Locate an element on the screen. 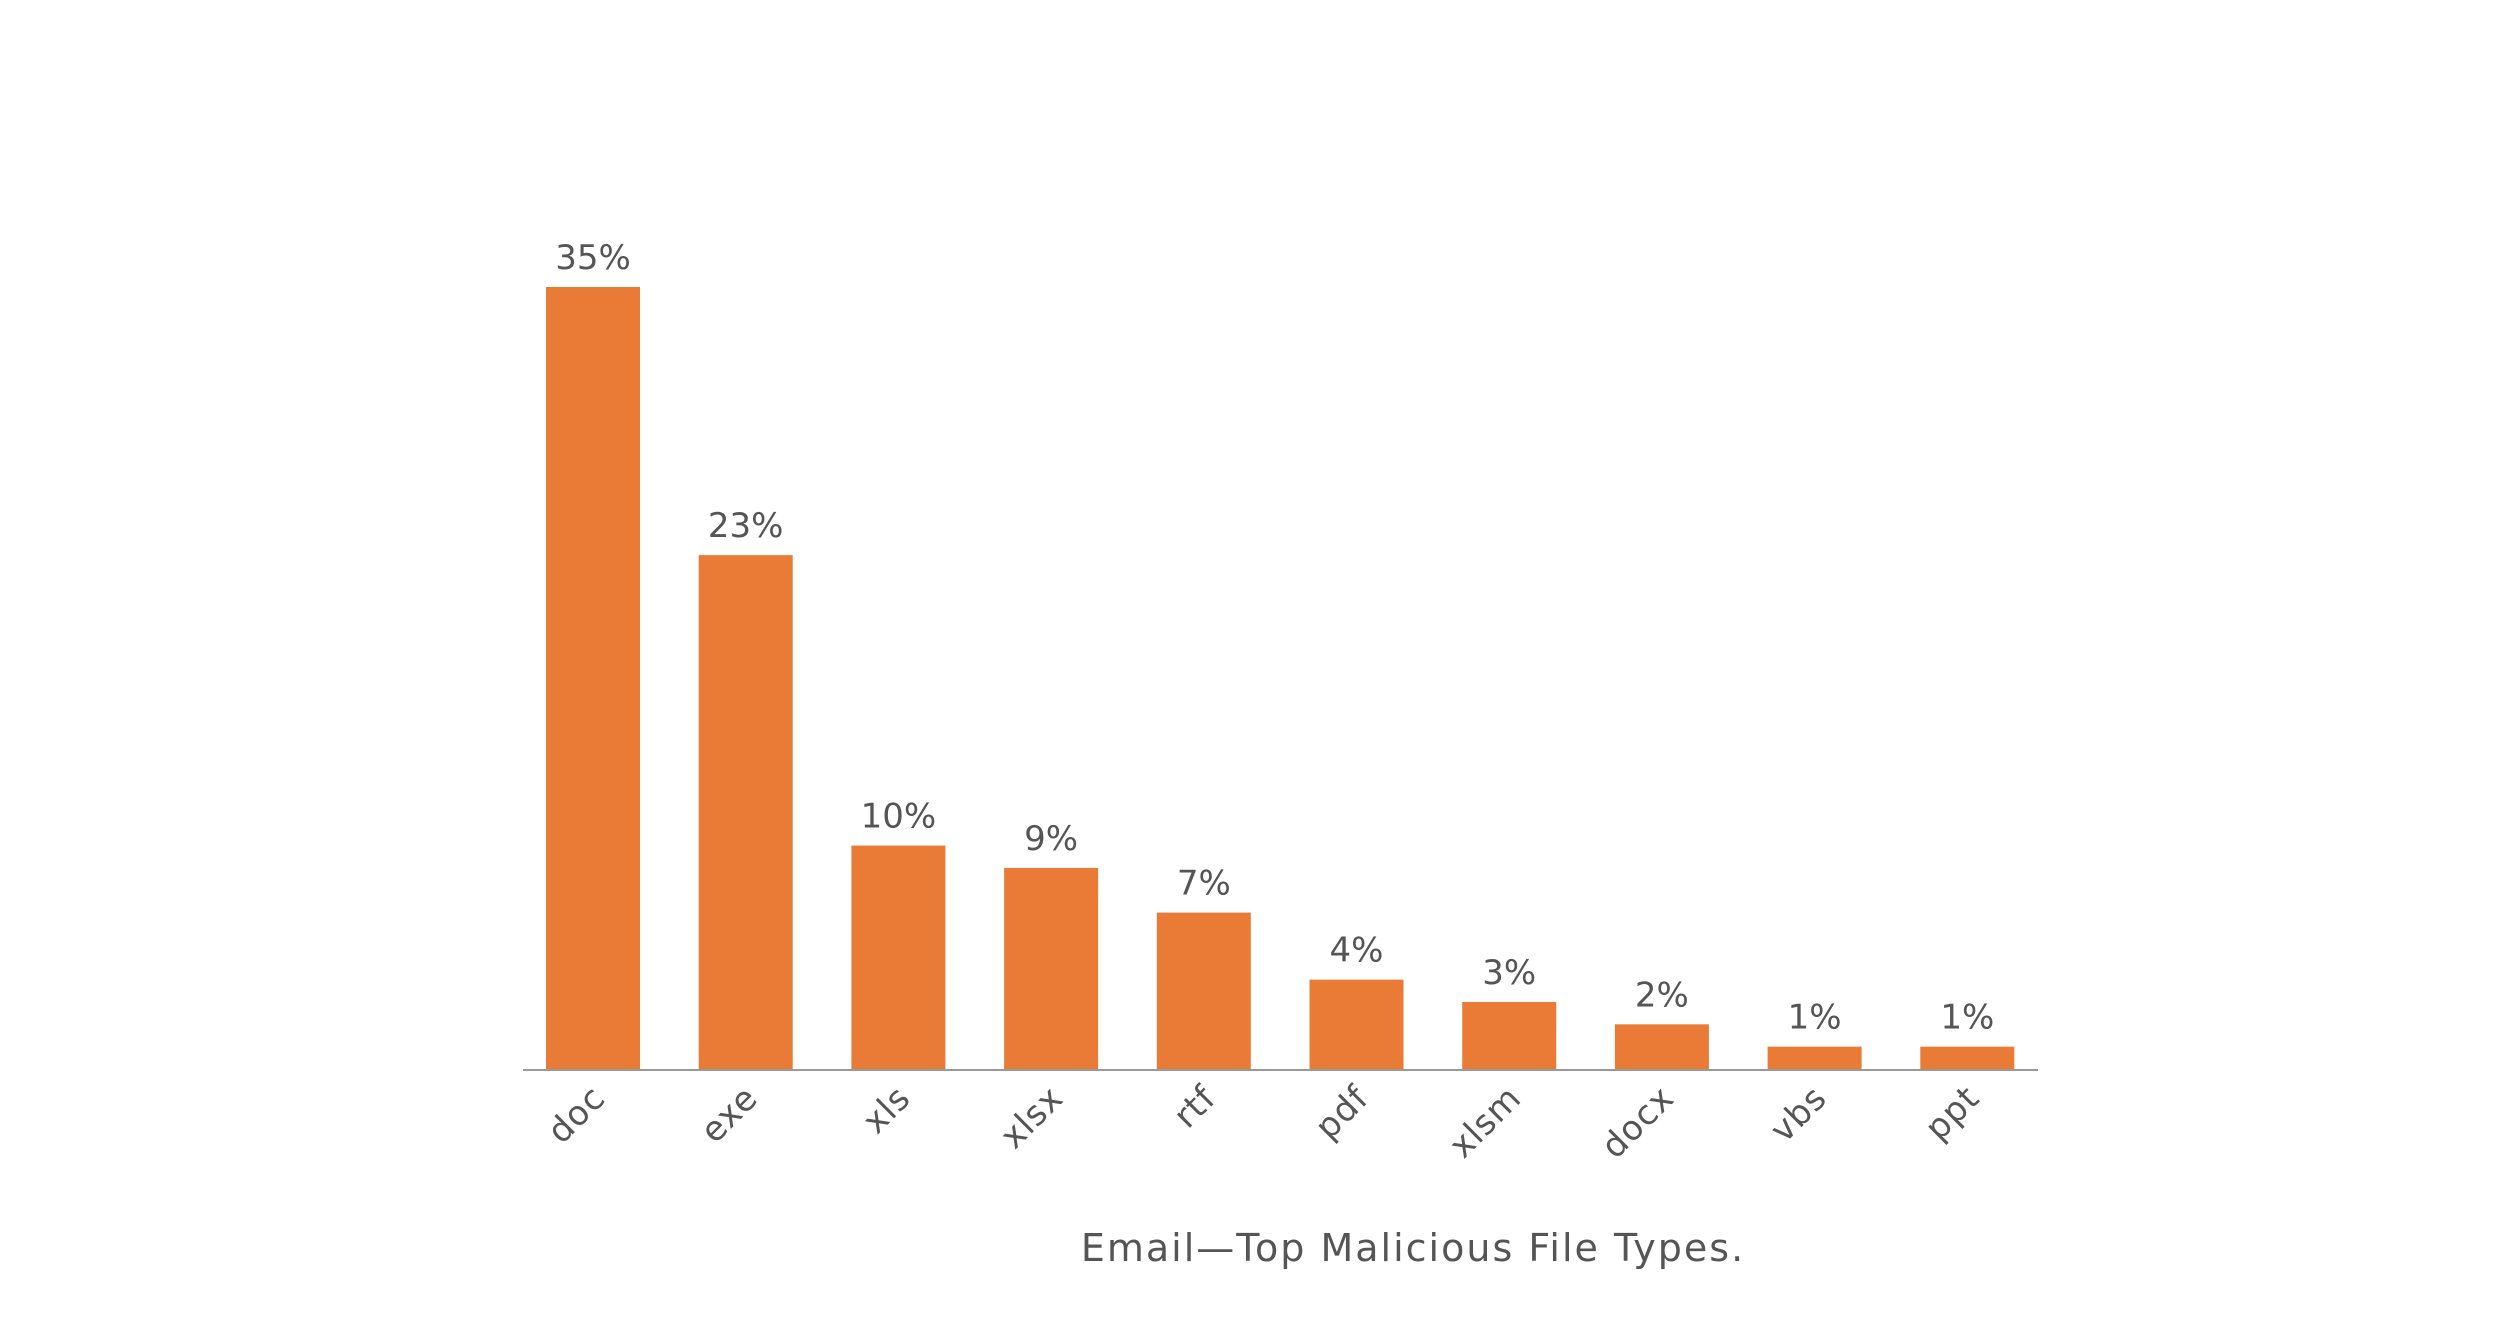 Image resolution: width=2520 pixels, height=1328 pixels. value-label: 23% is located at coordinates (746, 526).